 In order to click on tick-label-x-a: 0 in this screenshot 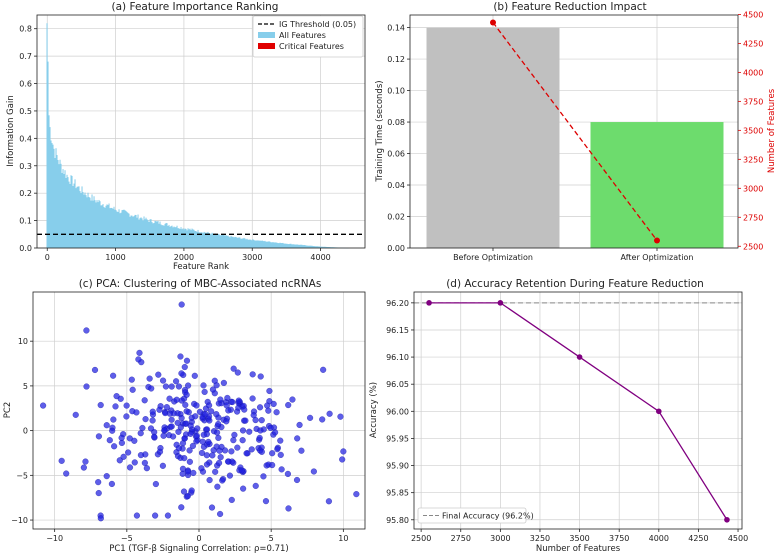, I will do `click(47, 257)`.